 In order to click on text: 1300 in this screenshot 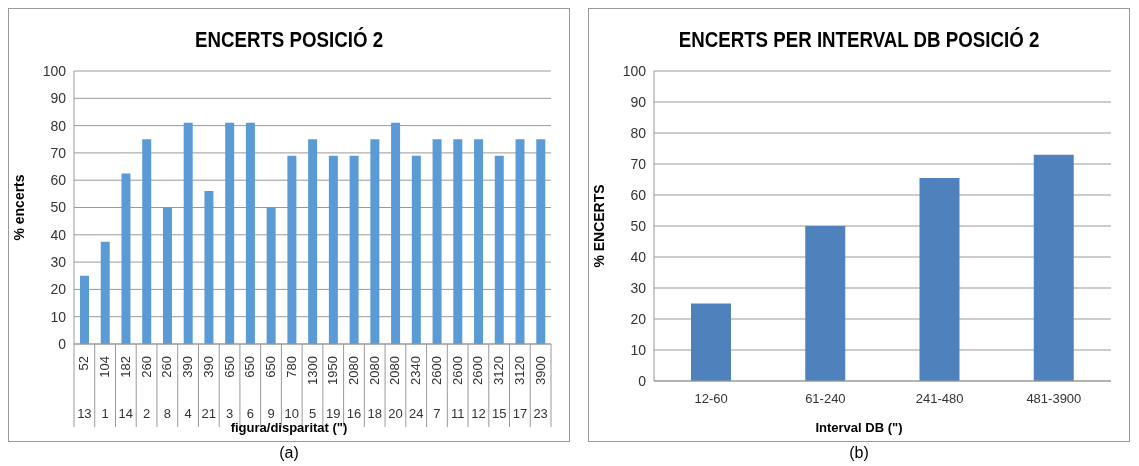, I will do `click(312, 370)`.